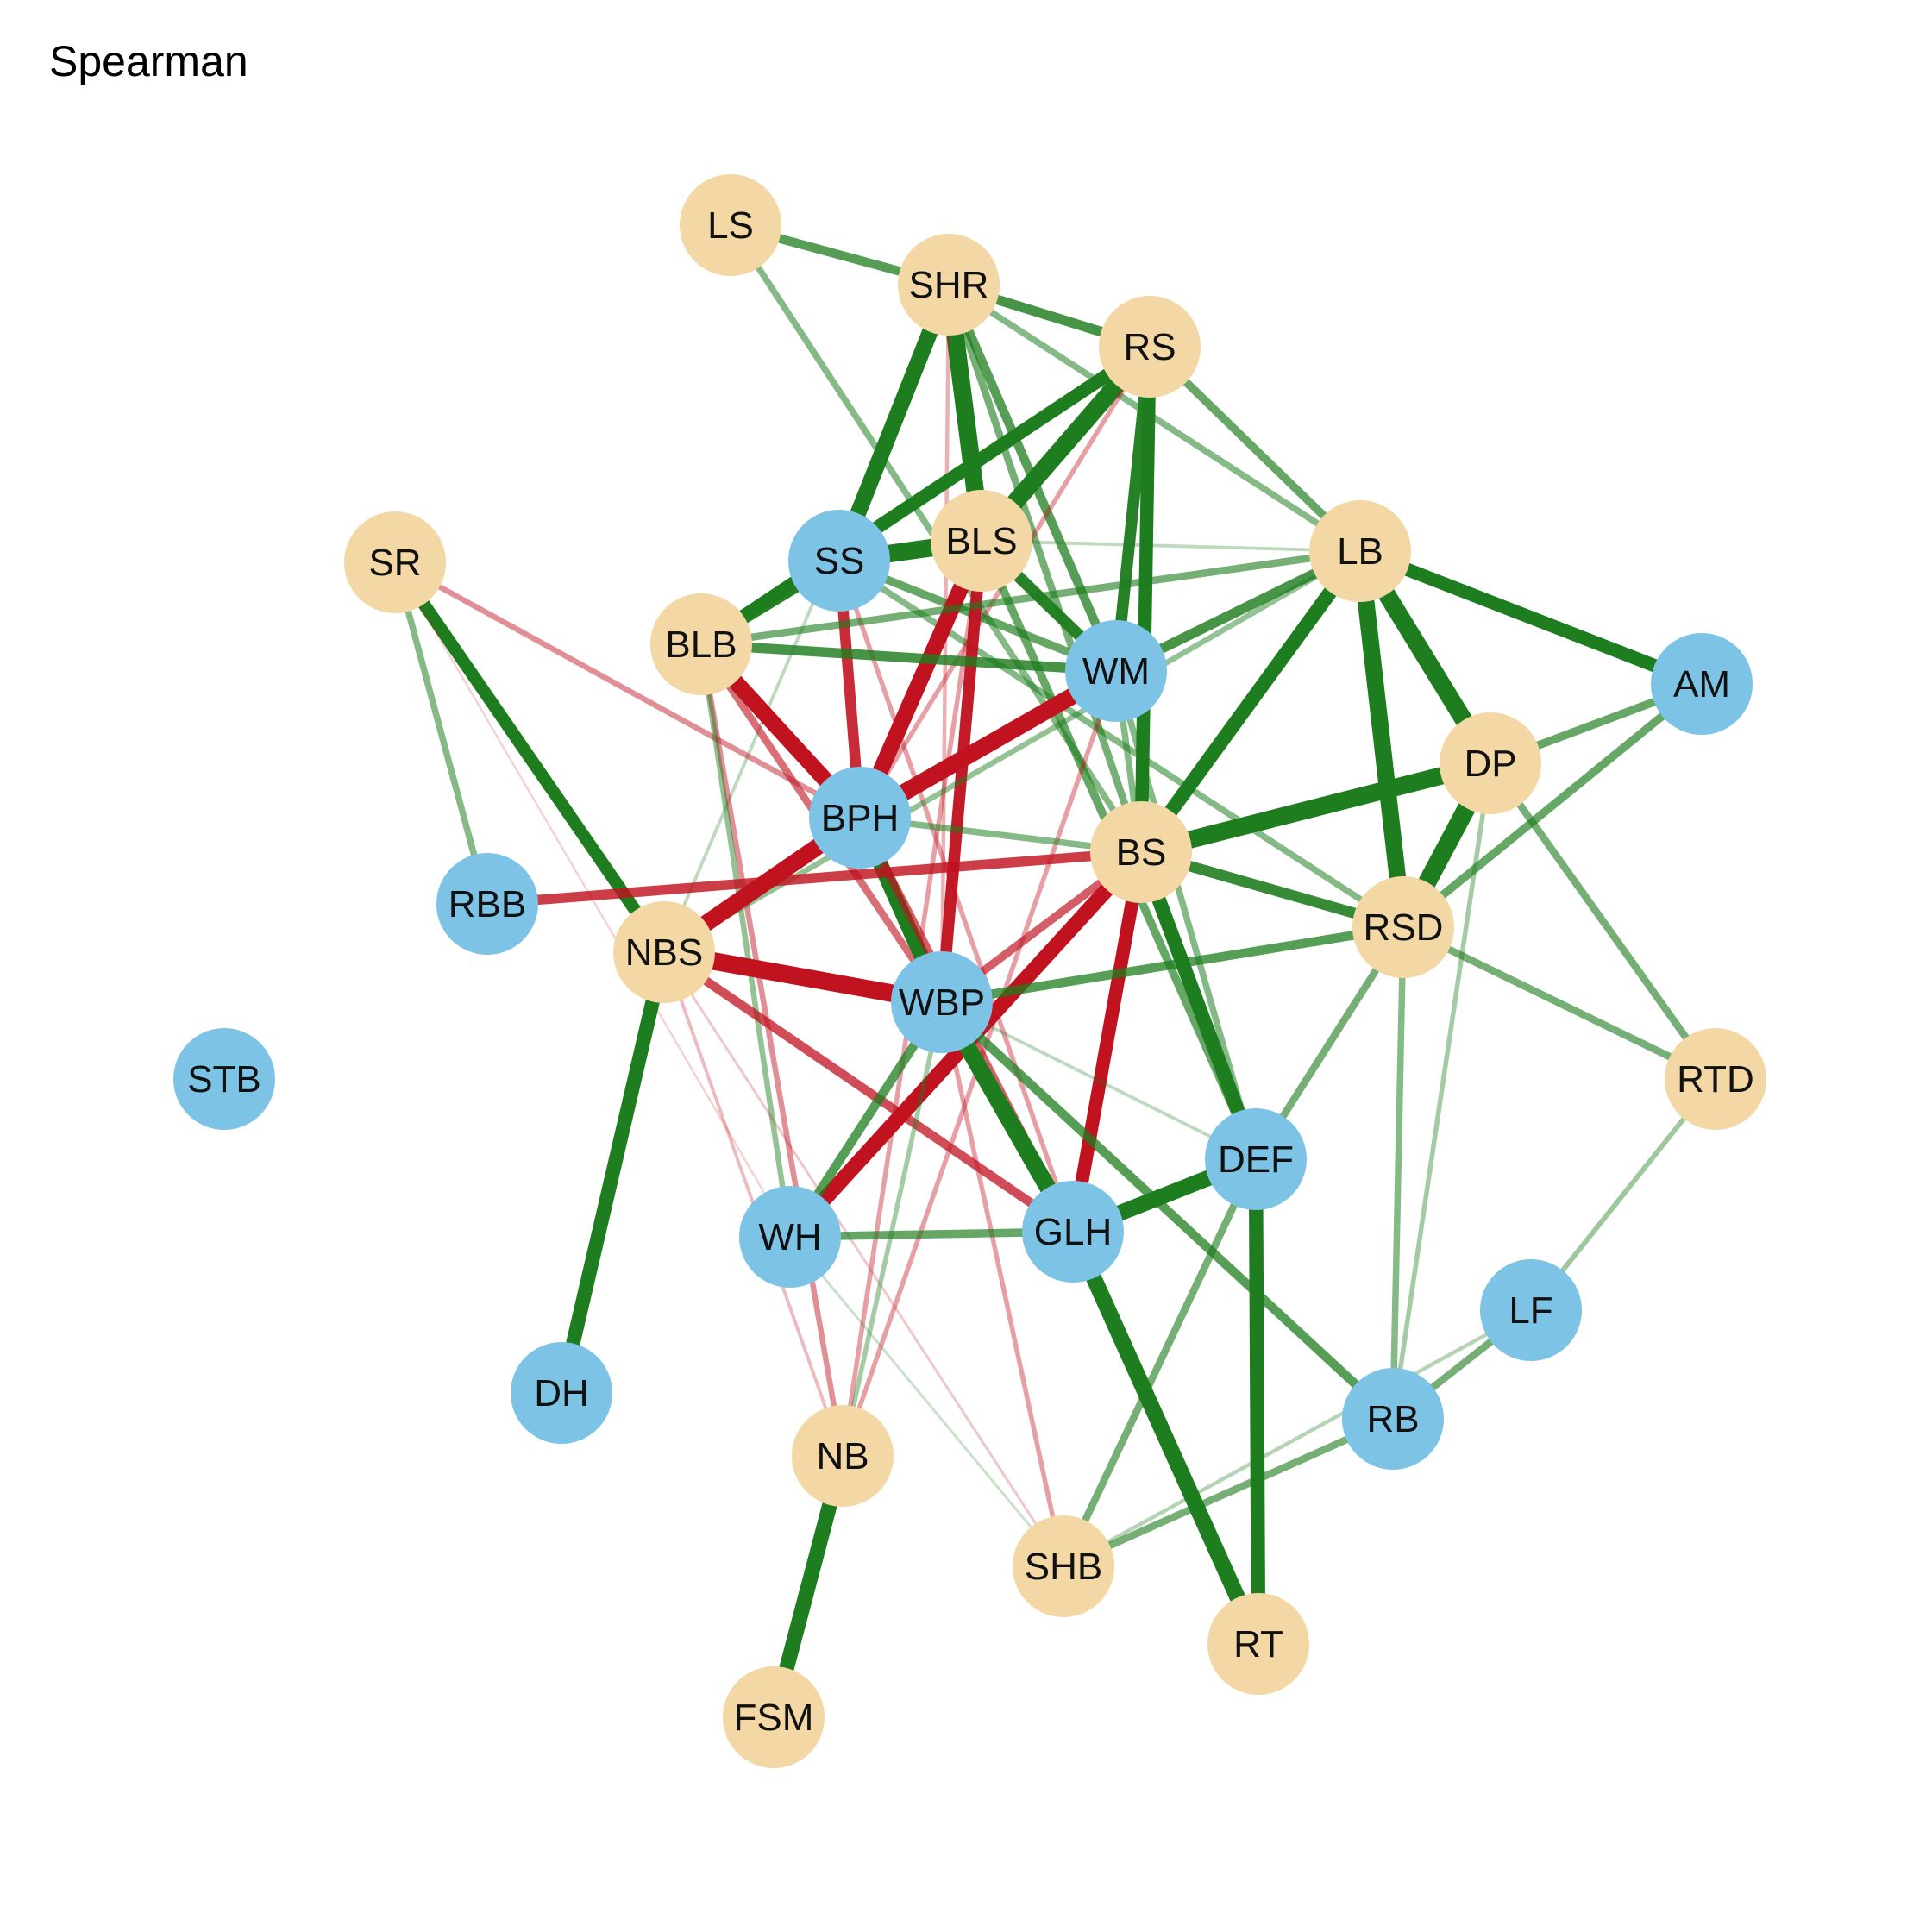 This screenshot has width=1932, height=1932. I want to click on node-BS: BS, so click(1141, 852).